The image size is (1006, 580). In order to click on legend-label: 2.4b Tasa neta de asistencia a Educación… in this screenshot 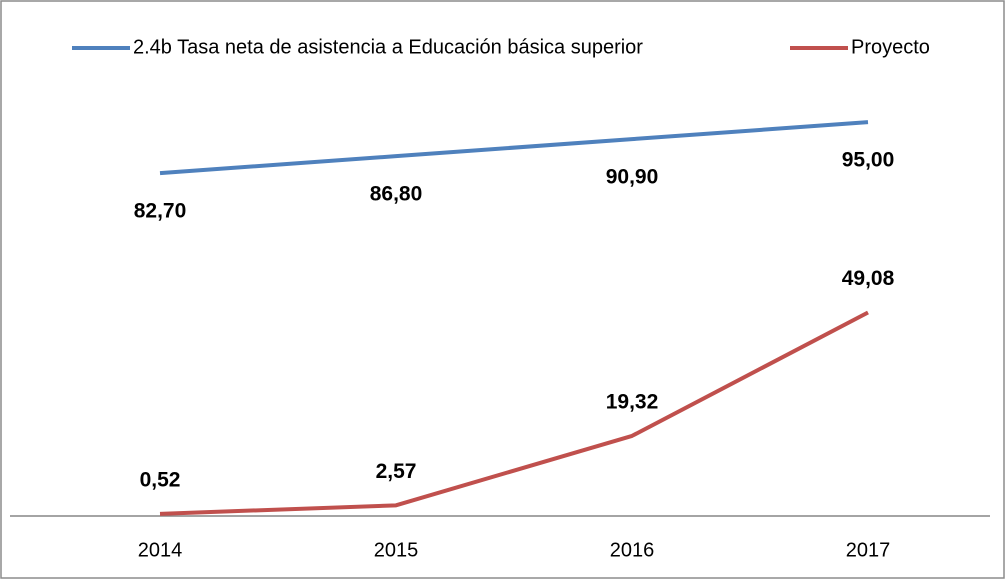, I will do `click(388, 47)`.